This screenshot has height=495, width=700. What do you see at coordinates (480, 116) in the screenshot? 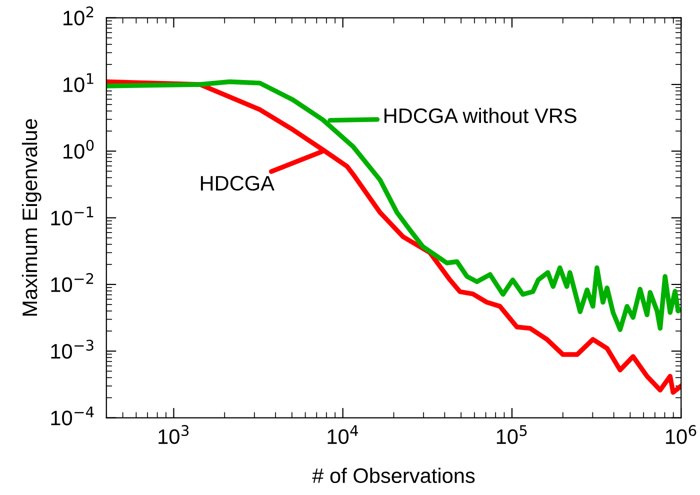
I see `annotation: HDCGA without VRS` at bounding box center [480, 116].